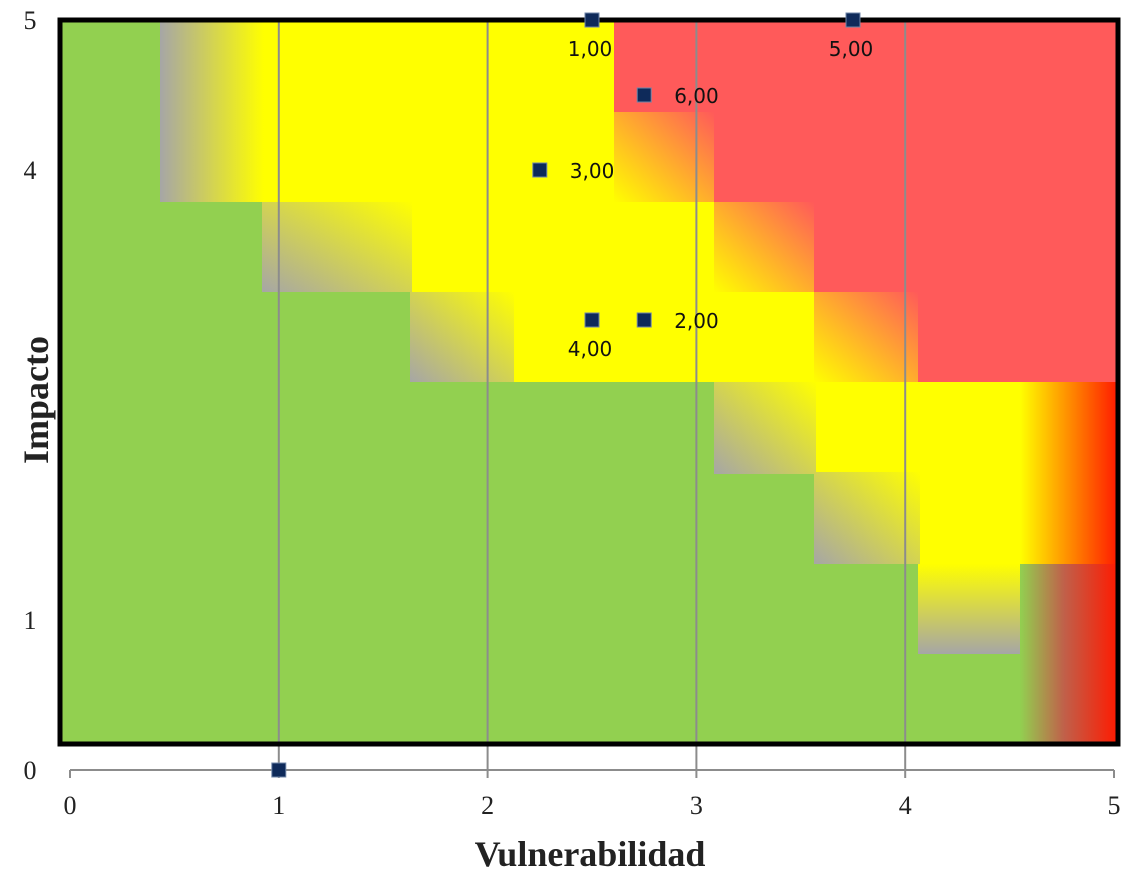  Describe the element at coordinates (1114, 805) in the screenshot. I see `x-tick-label: 5` at that location.